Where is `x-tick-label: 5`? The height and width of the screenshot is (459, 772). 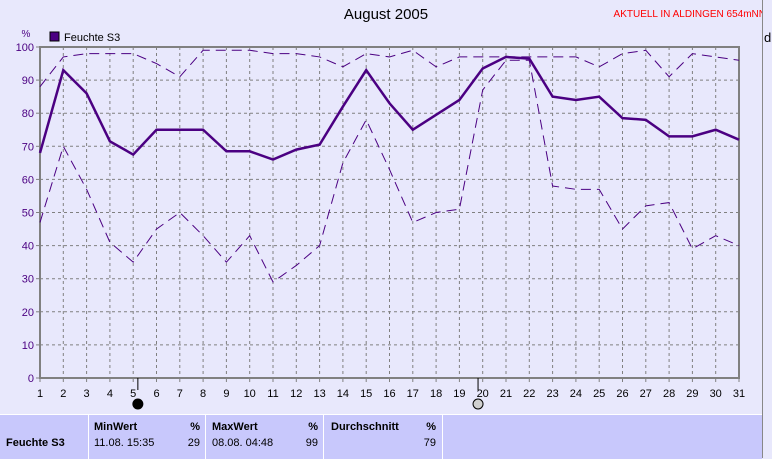 x-tick-label: 5 is located at coordinates (133, 394).